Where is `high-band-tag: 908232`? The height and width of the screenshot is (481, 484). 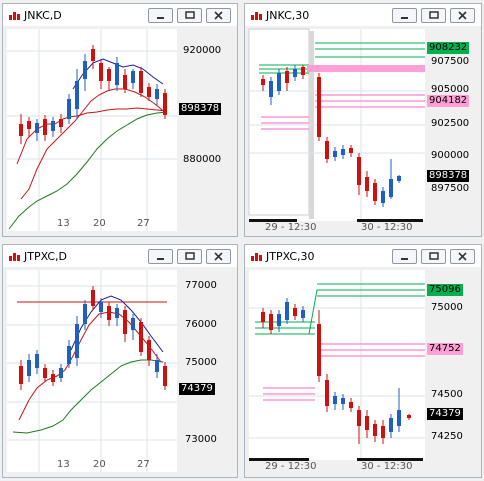 high-band-tag: 908232 is located at coordinates (448, 48).